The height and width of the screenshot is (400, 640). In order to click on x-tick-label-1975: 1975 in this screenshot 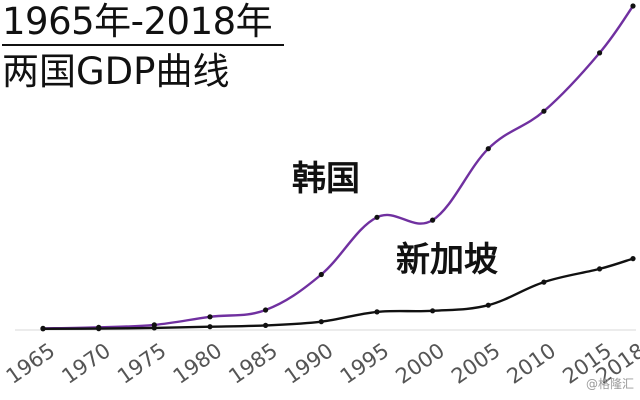, I will do `click(142, 363)`.